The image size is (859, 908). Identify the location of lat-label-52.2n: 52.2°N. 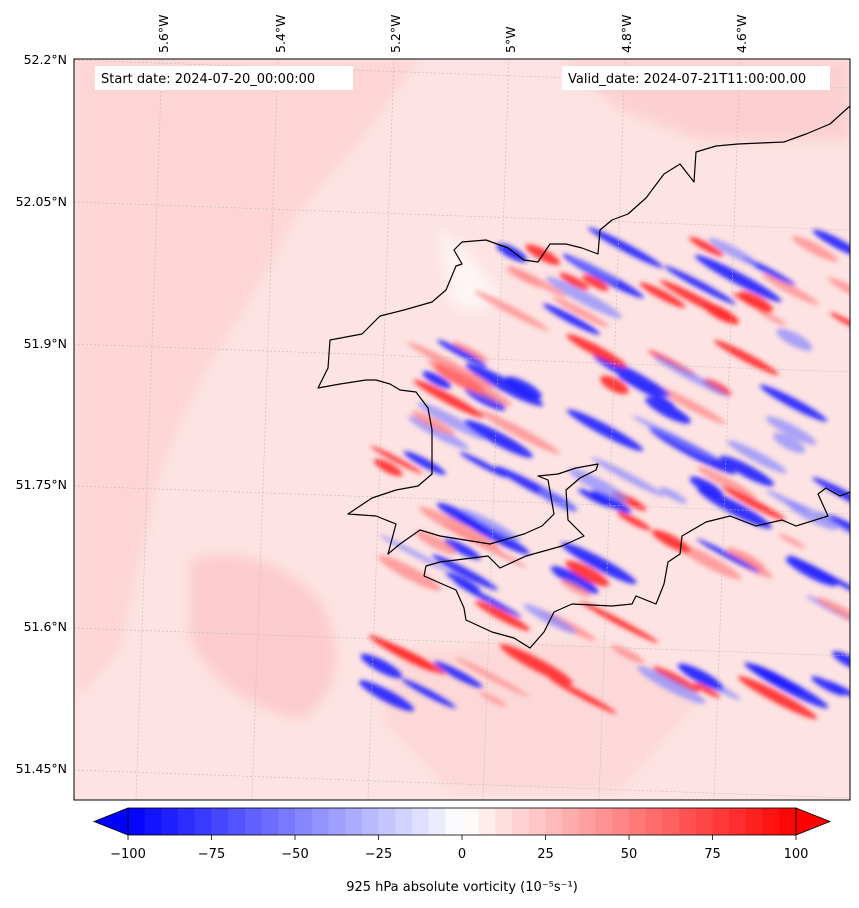
(45, 59).